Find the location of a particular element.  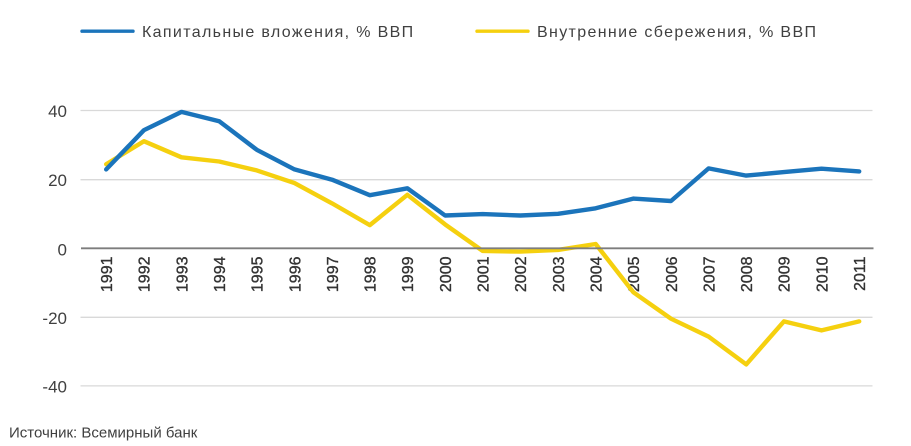

svg-text: 1998 is located at coordinates (371, 274).